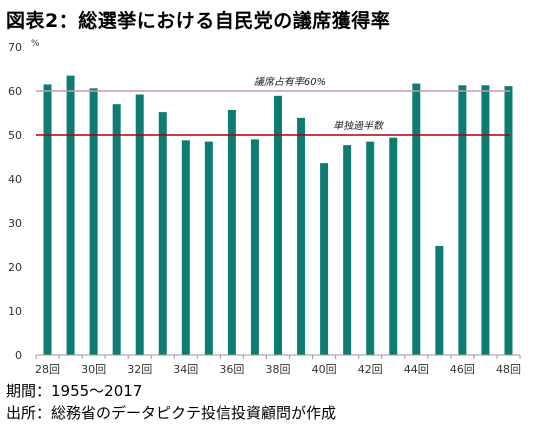 This screenshot has height=428, width=550. What do you see at coordinates (139, 369) in the screenshot?
I see `x-tick-label: 32回` at bounding box center [139, 369].